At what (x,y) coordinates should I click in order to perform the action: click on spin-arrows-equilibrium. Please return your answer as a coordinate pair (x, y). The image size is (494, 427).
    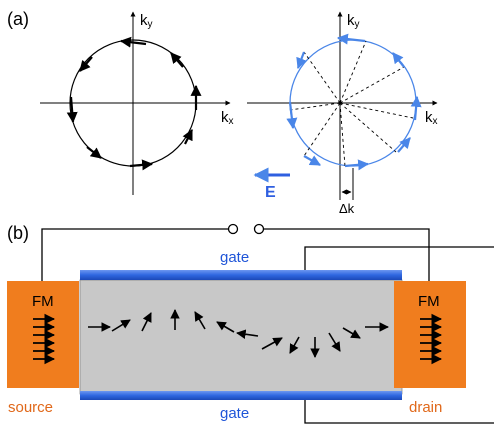
    Looking at the image, I should click on (134, 103).